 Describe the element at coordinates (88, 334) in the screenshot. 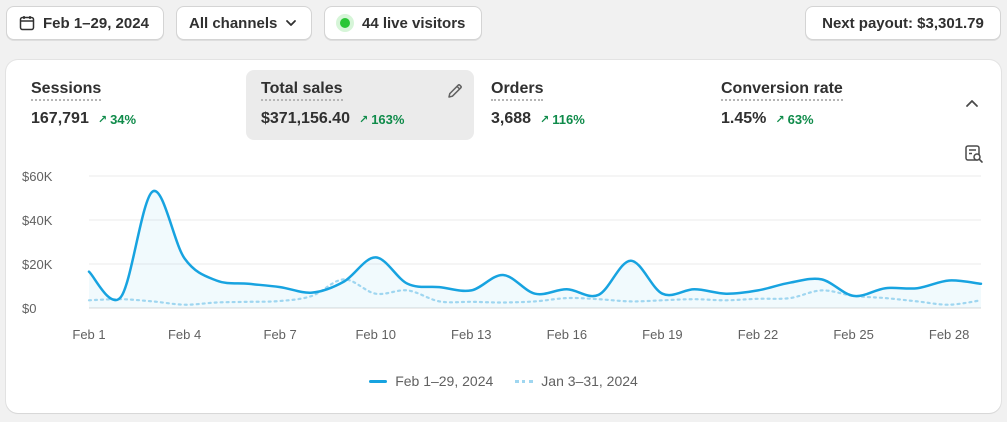

I see `x-tick-label: Feb 1` at that location.